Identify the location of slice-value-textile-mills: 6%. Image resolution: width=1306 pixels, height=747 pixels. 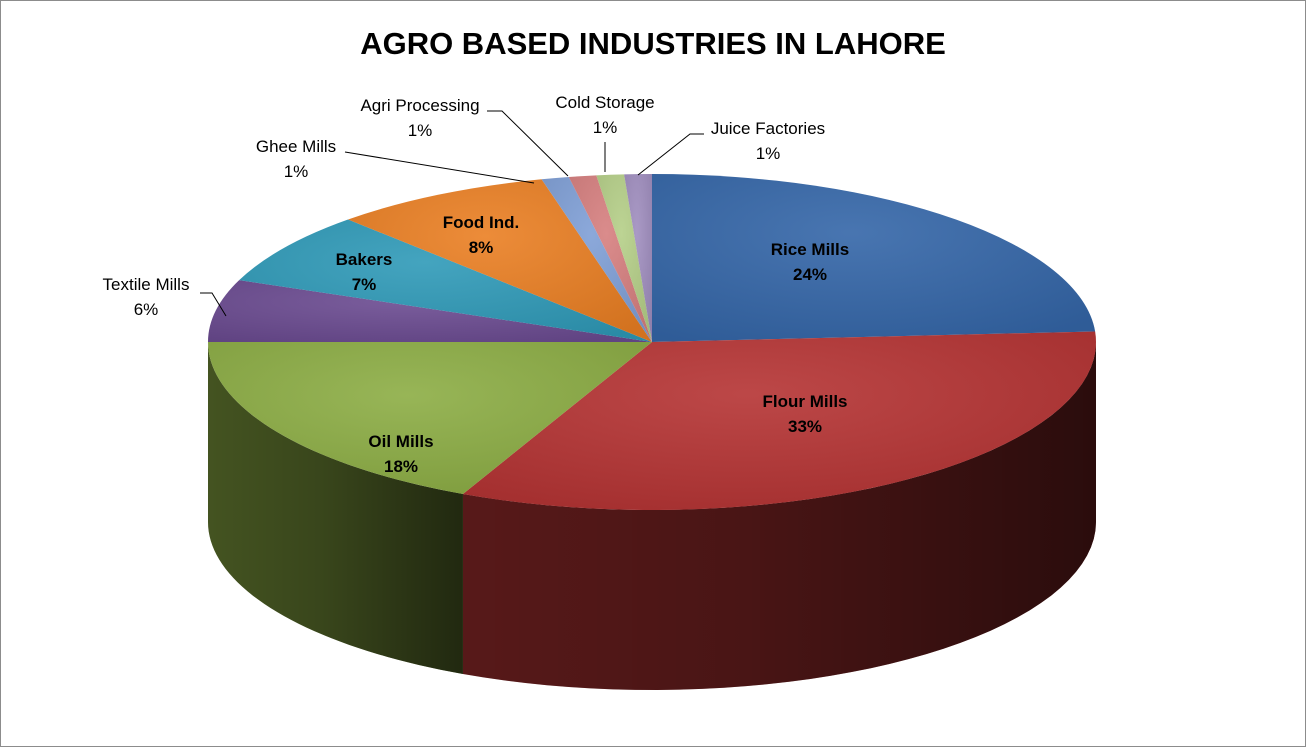
(146, 309).